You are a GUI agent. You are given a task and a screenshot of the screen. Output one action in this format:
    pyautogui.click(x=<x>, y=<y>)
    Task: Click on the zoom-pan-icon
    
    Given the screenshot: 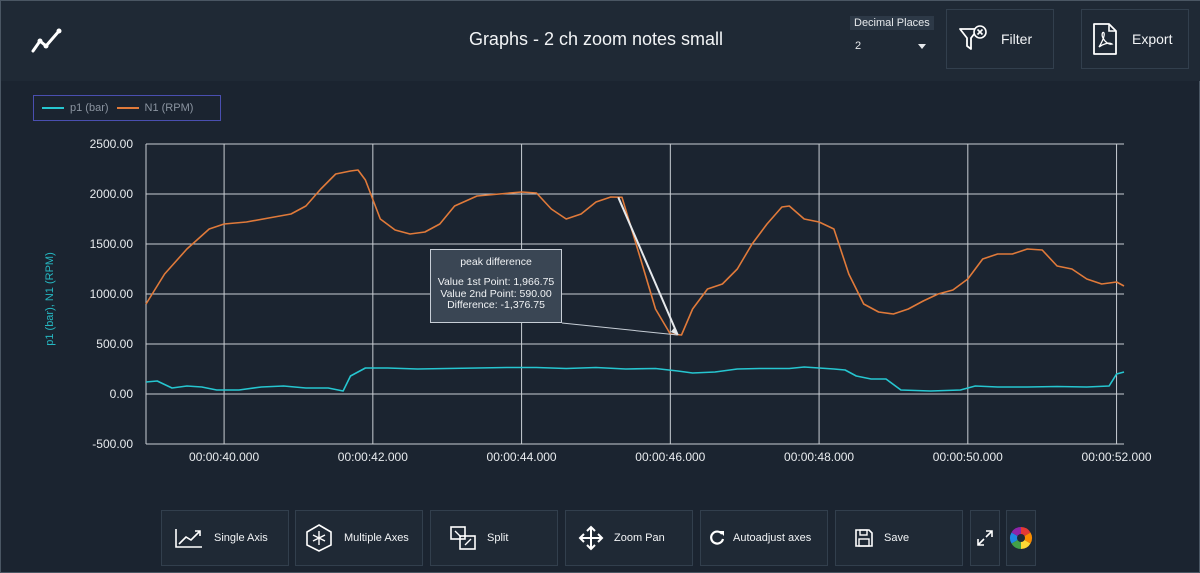 What is the action you would take?
    pyautogui.click(x=591, y=538)
    